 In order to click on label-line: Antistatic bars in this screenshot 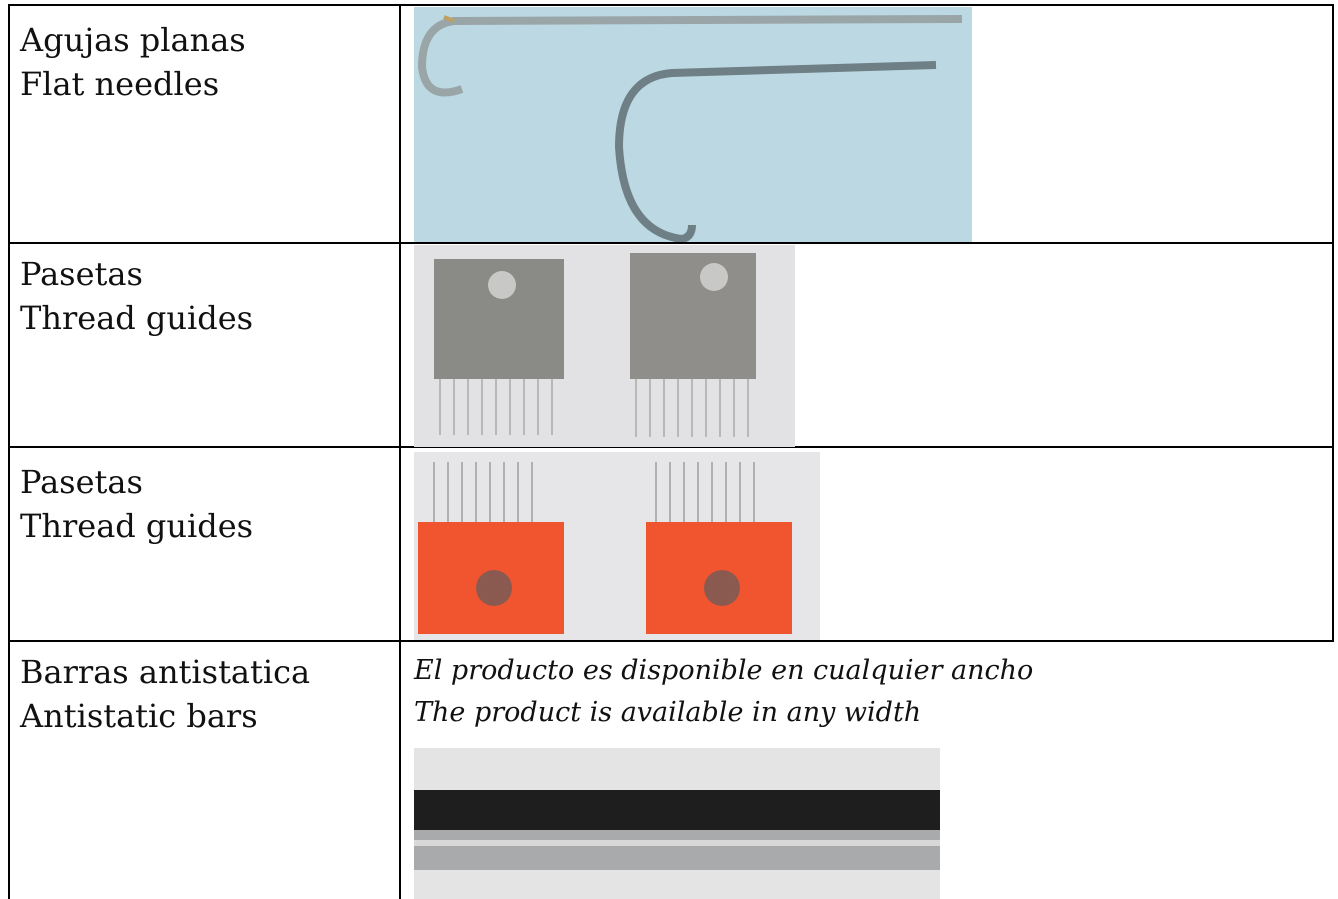, I will do `click(139, 716)`.